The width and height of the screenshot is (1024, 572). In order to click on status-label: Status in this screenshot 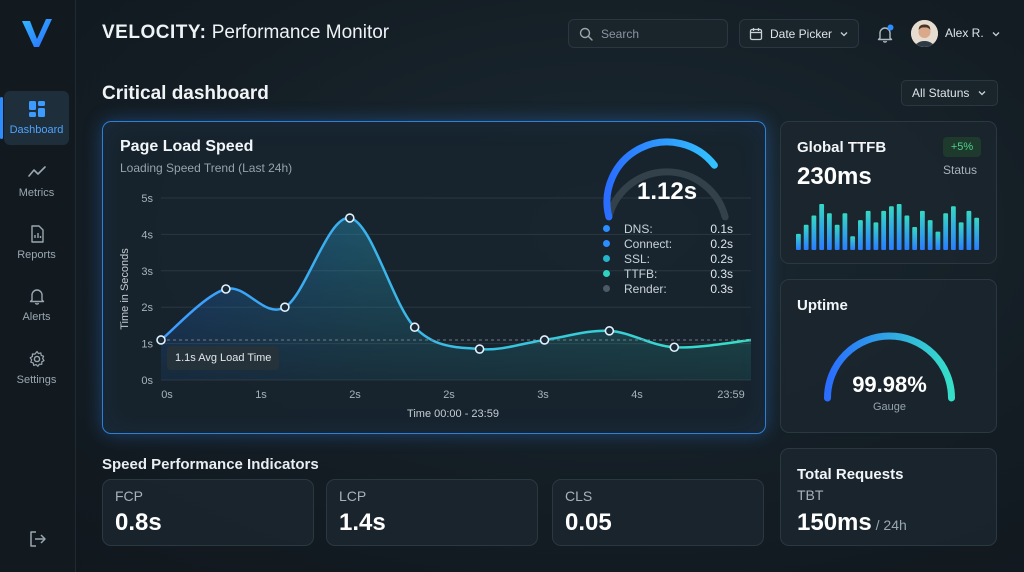, I will do `click(960, 170)`.